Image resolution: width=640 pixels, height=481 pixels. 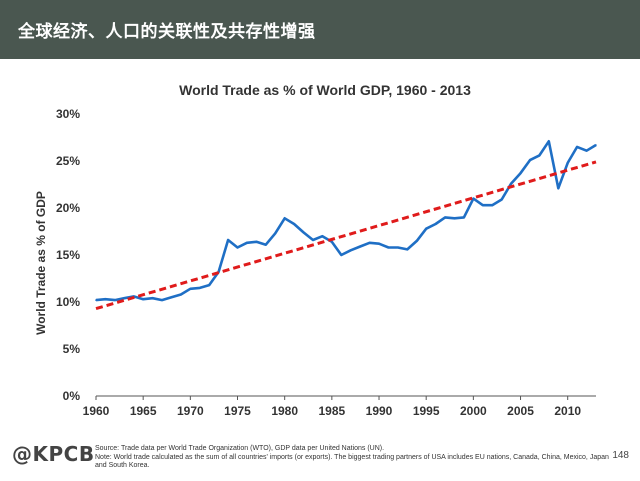 I want to click on x-tick-label: 1960, so click(x=96, y=411).